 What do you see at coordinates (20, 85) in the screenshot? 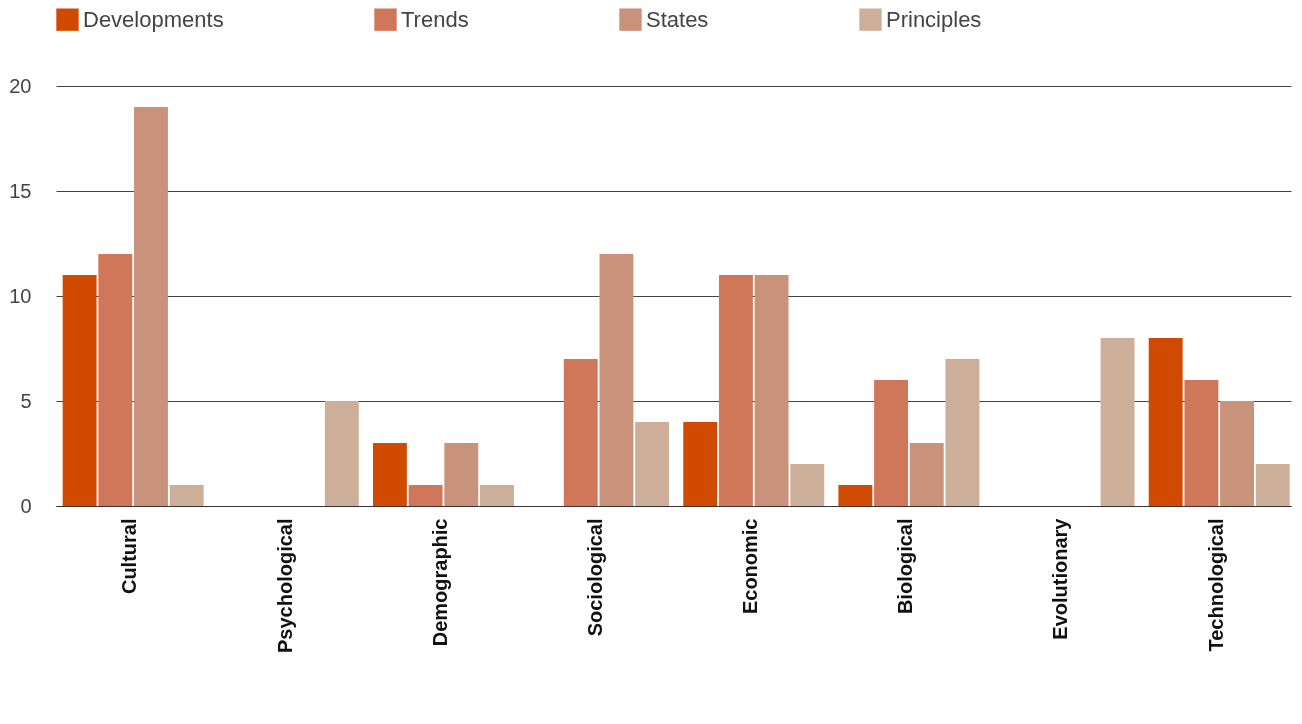
I see `y-tick-label: 20` at bounding box center [20, 85].